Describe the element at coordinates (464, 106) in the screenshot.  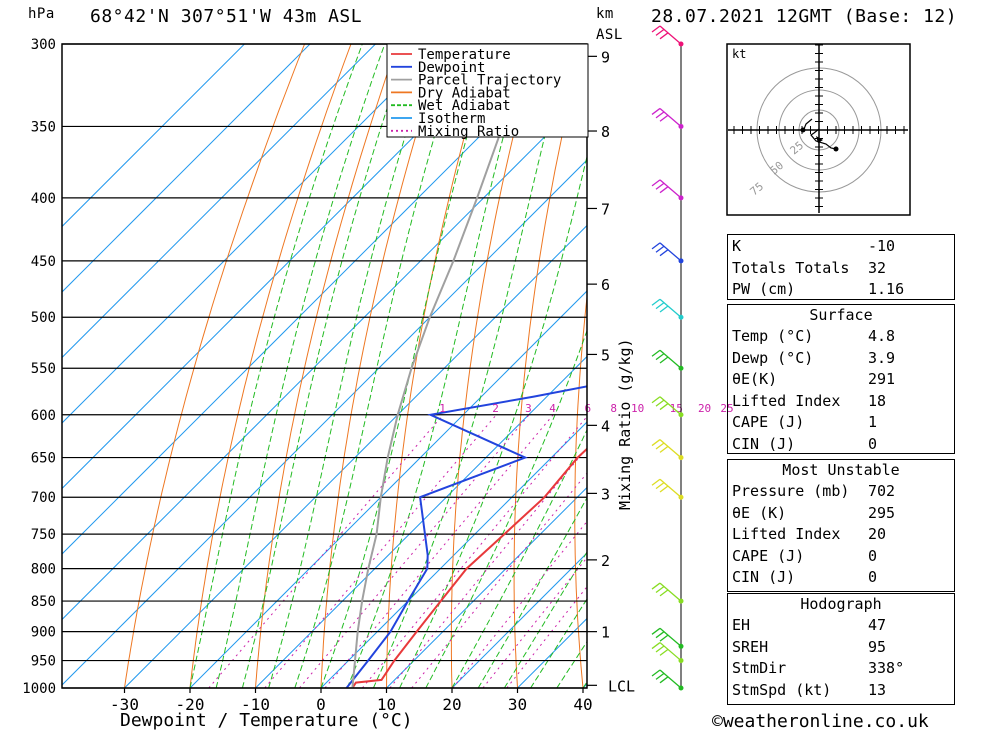
I see `legend-entry: Wet Adiabat` at that location.